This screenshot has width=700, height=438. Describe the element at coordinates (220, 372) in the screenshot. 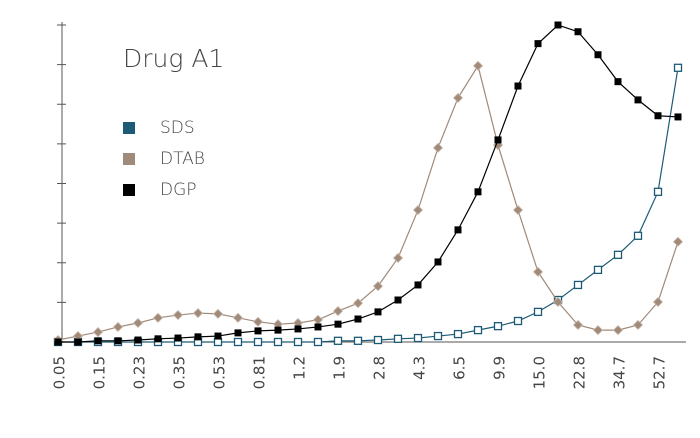

I see `x-tick-label: 0.53` at that location.